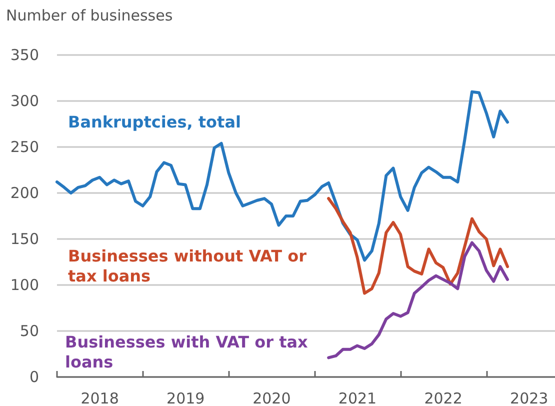 Image resolution: width=555 pixels, height=406 pixels. What do you see at coordinates (154, 122) in the screenshot?
I see `series-label: Bankruptcies, total` at bounding box center [154, 122].